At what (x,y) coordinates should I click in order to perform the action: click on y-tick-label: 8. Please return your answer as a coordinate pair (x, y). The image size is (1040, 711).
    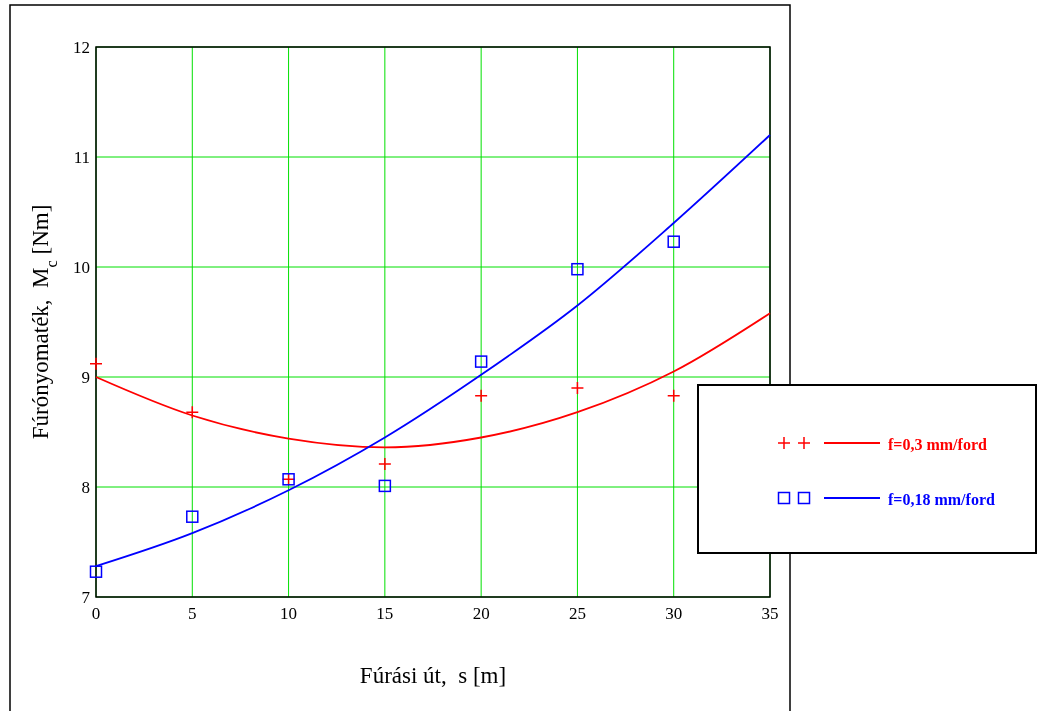
    Looking at the image, I should click on (85, 487).